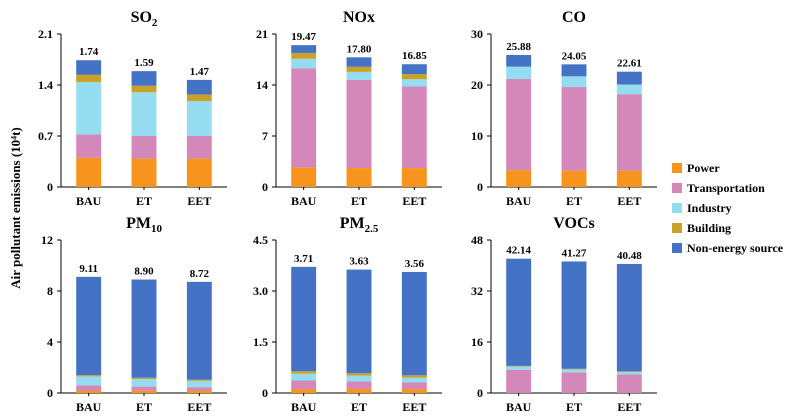  I want to click on panel-title-main: NOx, so click(359, 17).